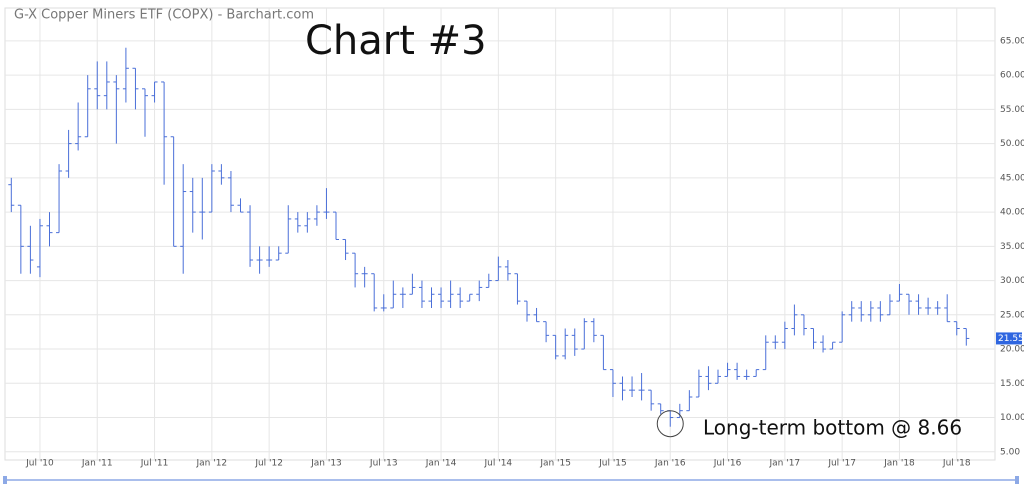 The width and height of the screenshot is (1024, 489). I want to click on x-tick-label: Jan '18, so click(899, 464).